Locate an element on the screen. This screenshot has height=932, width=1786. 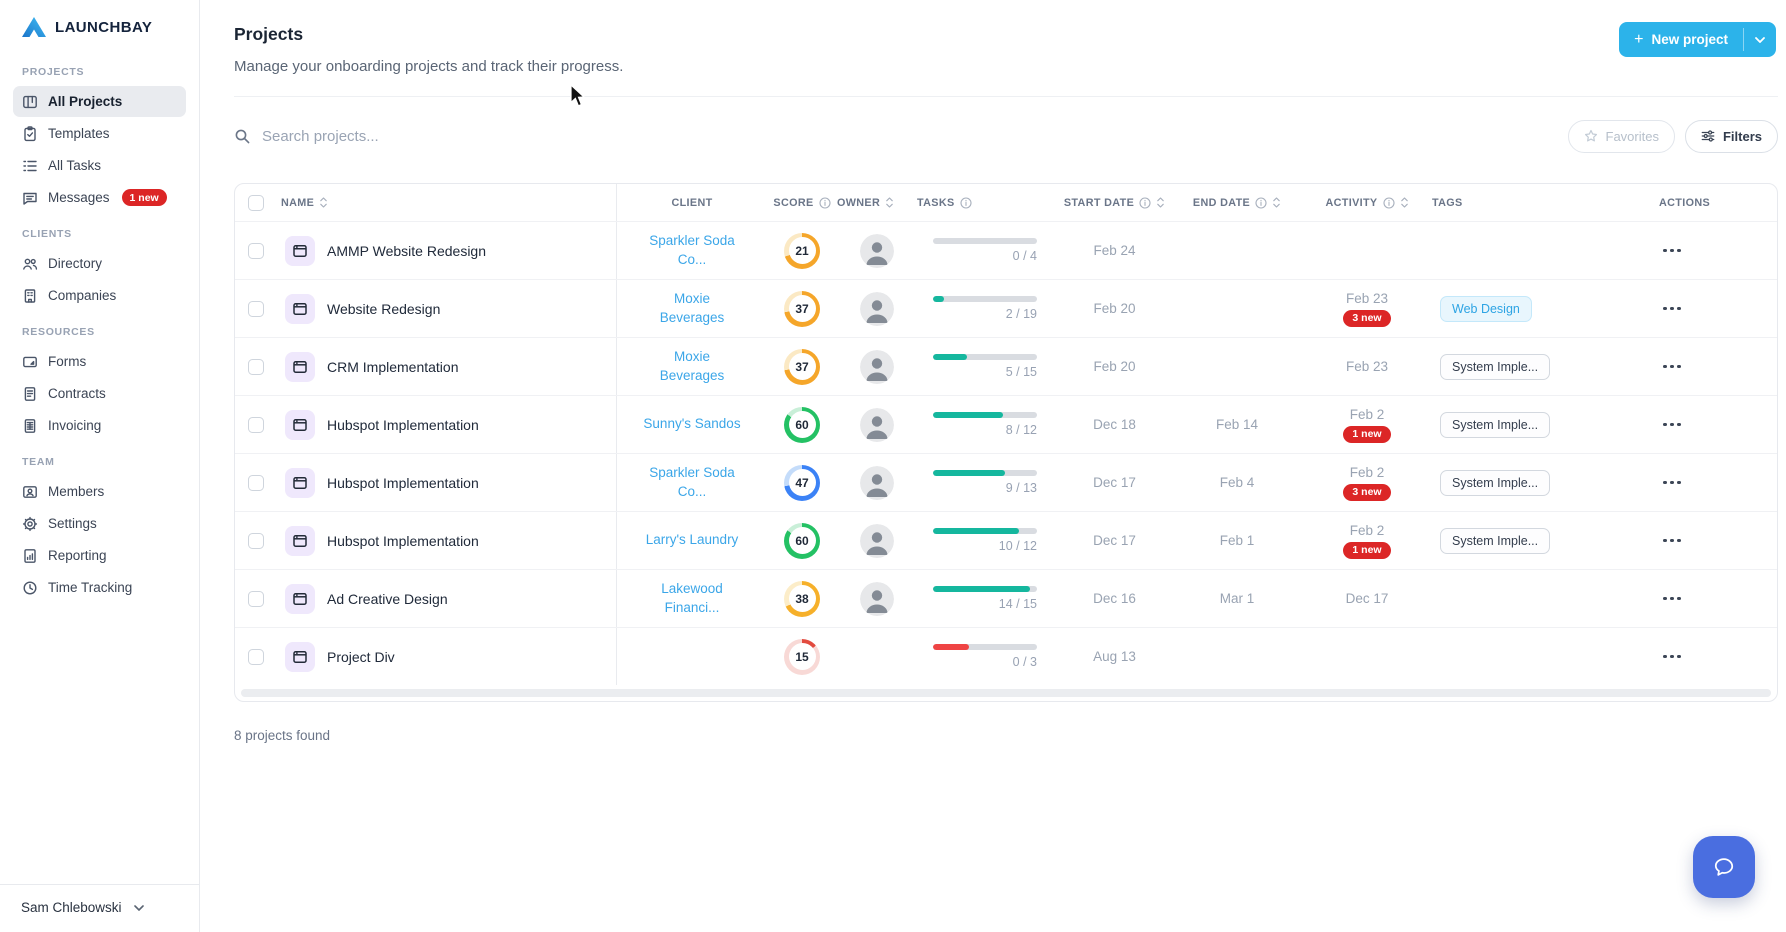
project-name: Ad Creative Design is located at coordinates (387, 598).